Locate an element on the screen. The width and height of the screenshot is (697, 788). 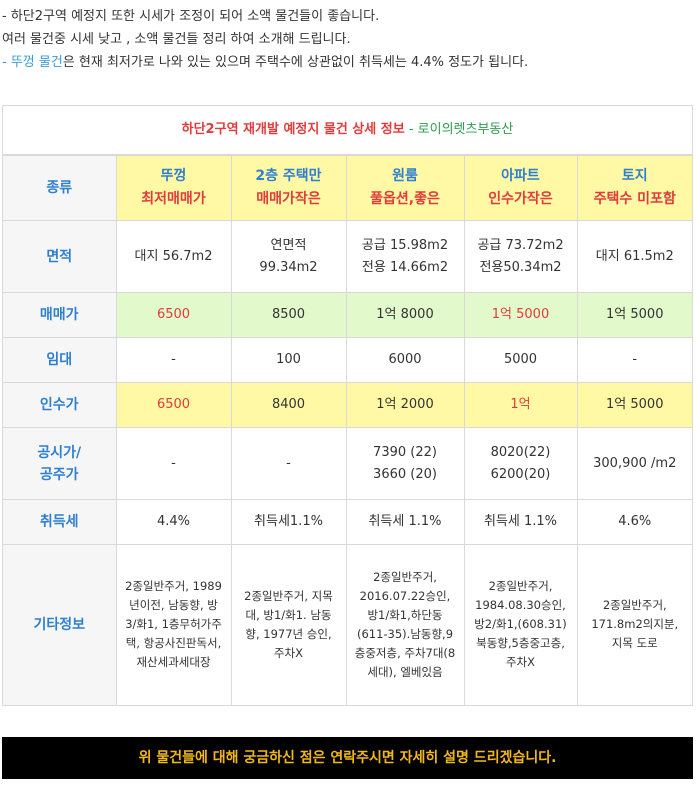
price-row: 매매가 6500 8500 1억 8000 1억 5000 1억 5000 is located at coordinates (347, 315).